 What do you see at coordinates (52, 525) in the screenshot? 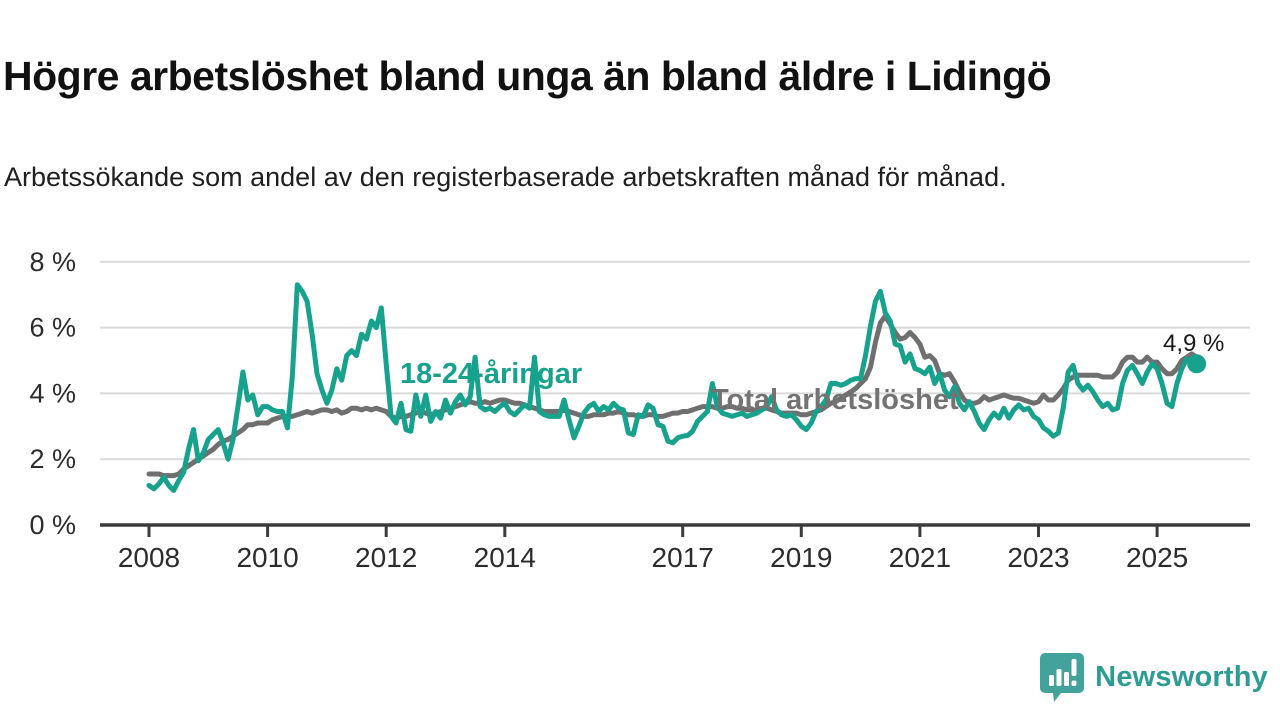
I see `y-axis-tick-label: 0 %` at bounding box center [52, 525].